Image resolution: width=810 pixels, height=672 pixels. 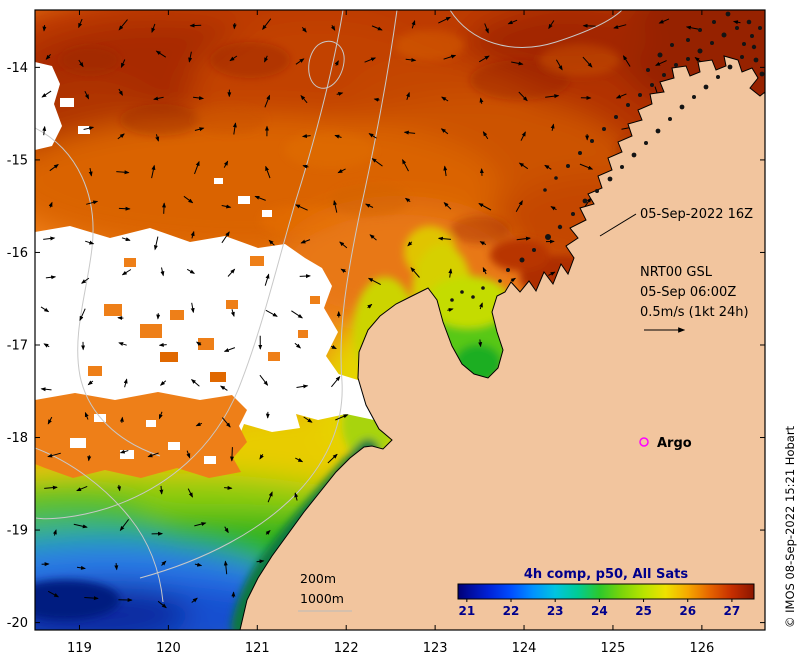 I want to click on y-tick-label: -16, so click(x=17, y=253).